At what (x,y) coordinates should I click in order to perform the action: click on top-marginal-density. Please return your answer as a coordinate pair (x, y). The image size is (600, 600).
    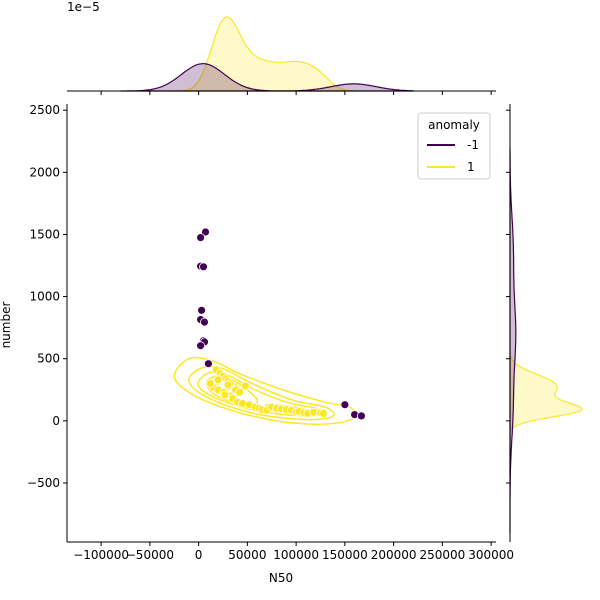
    Looking at the image, I should click on (281, 55).